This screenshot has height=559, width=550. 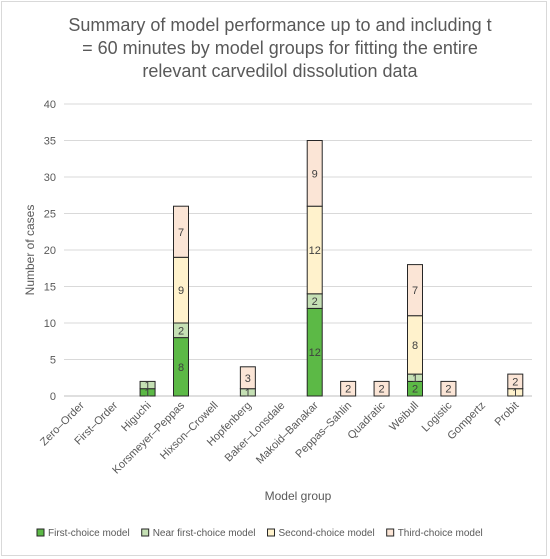 What do you see at coordinates (507, 414) in the screenshot?
I see `x-tick-label: Probit` at bounding box center [507, 414].